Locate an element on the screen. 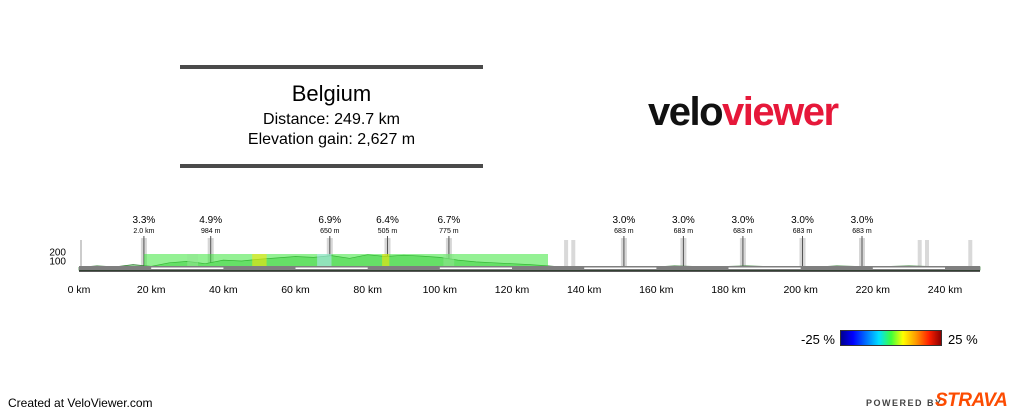  route-title: Belgium is located at coordinates (331, 93).